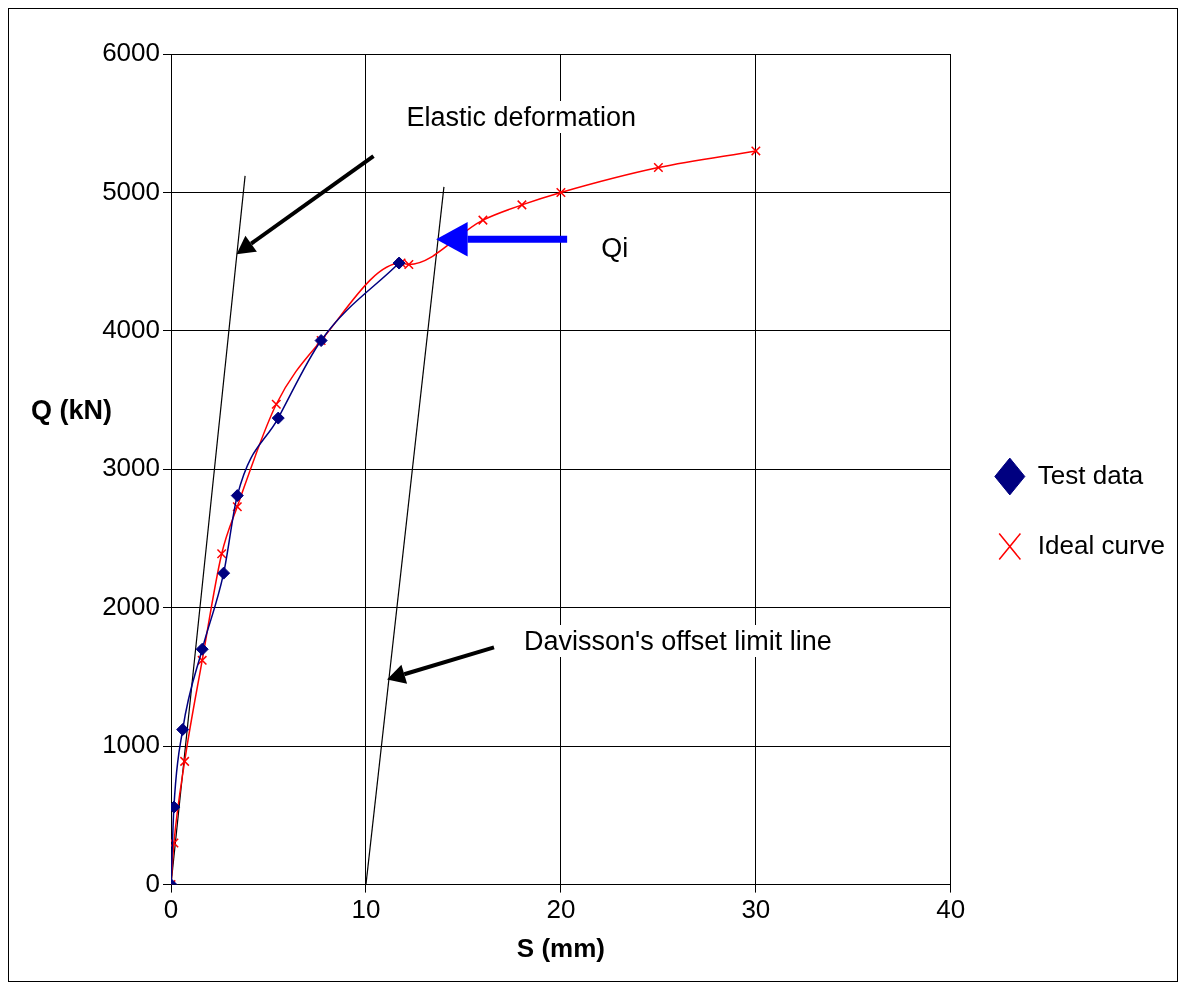 The width and height of the screenshot is (1188, 990). What do you see at coordinates (131, 467) in the screenshot?
I see `y-tick-label: 3000` at bounding box center [131, 467].